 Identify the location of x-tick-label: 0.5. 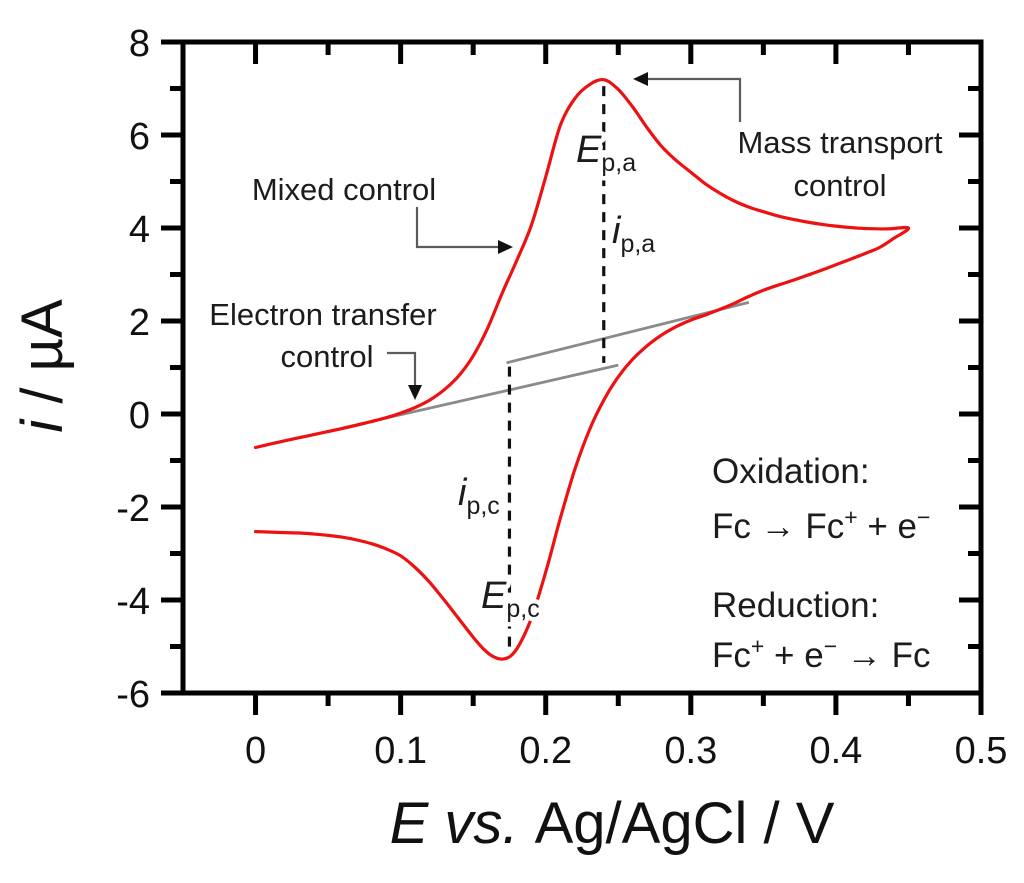
(981, 751).